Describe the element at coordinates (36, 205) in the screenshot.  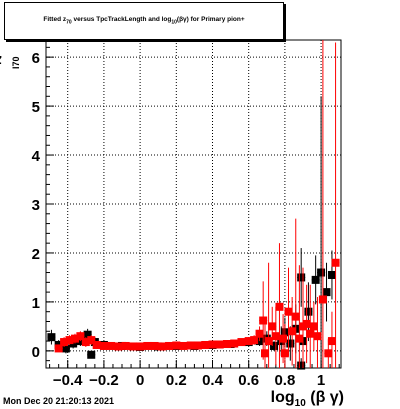
I see `y-tick-label: 3` at that location.